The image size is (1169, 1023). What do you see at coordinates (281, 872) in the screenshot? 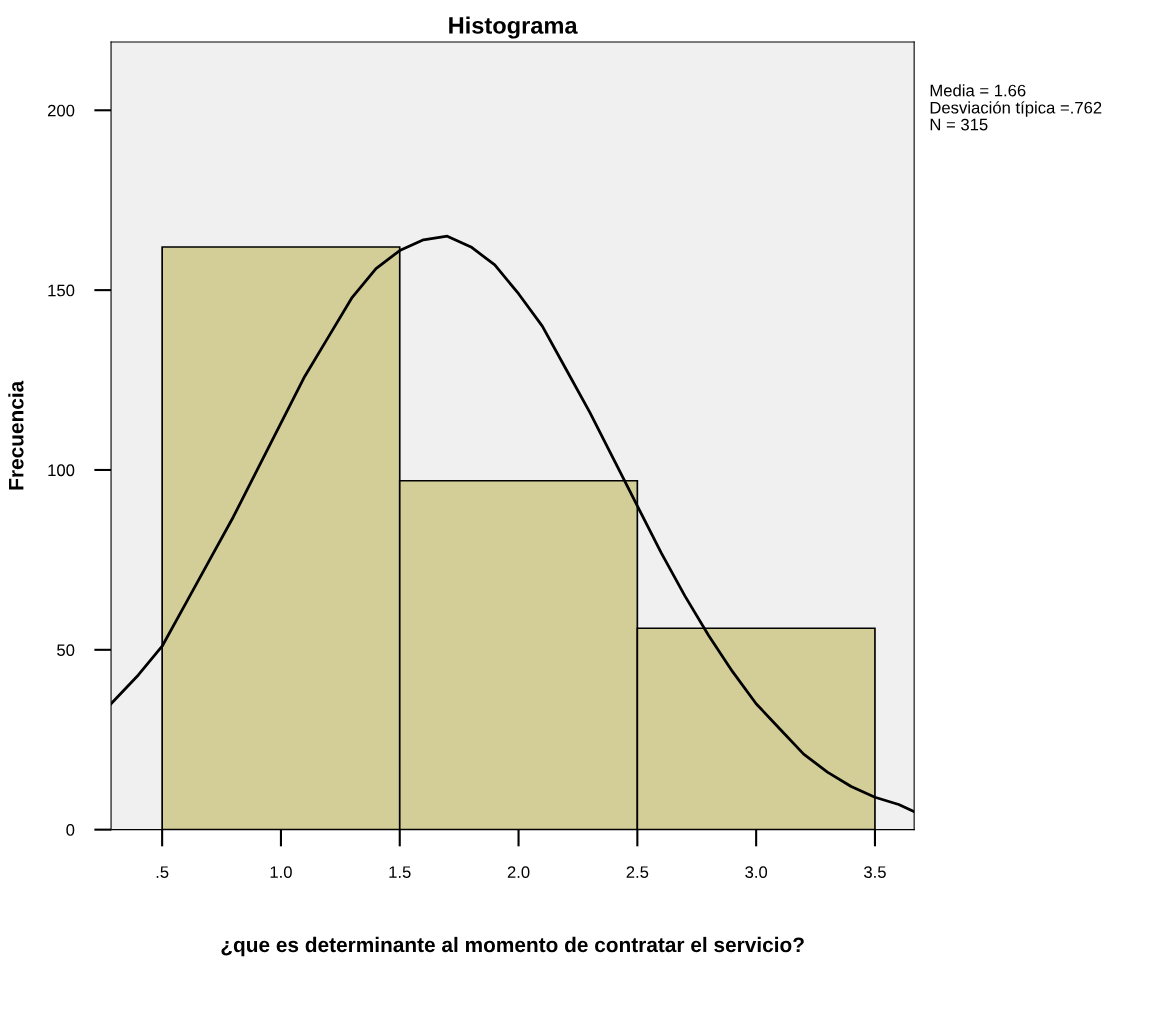
I see `x-tick-label: 1.0` at bounding box center [281, 872].